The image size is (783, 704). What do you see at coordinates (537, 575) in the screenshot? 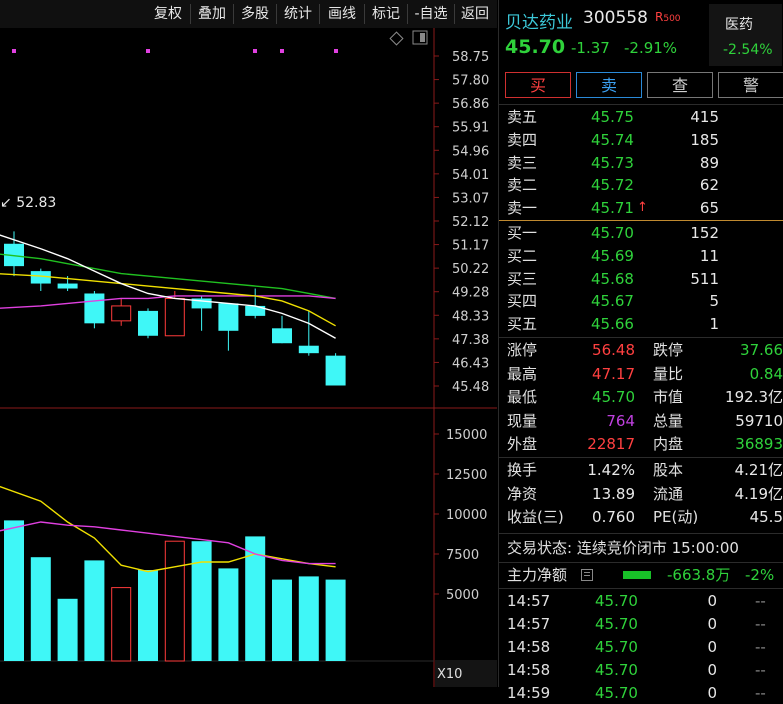
I see `main-flow-label: 主力净额` at bounding box center [537, 575].